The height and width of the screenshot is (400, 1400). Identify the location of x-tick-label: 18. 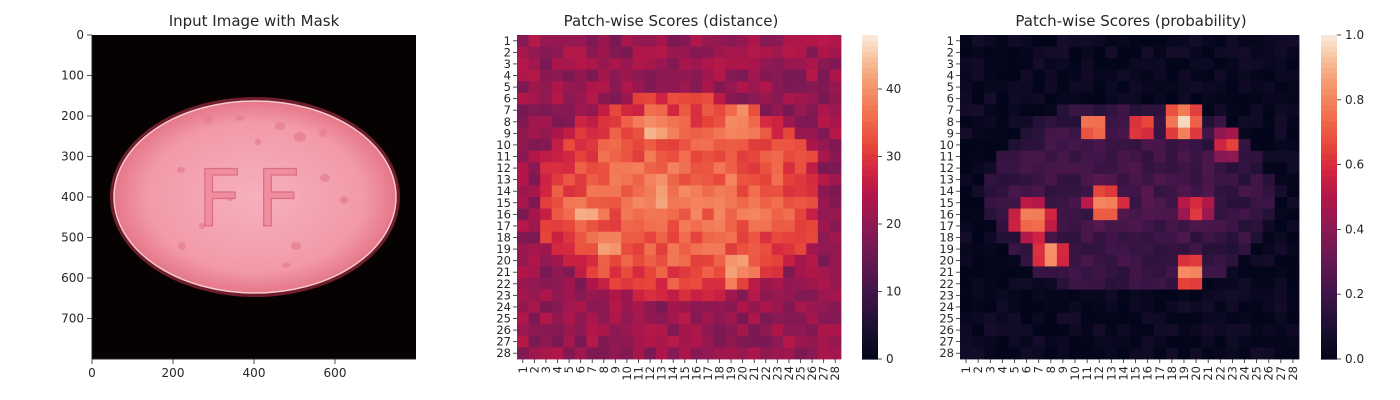
(1172, 373).